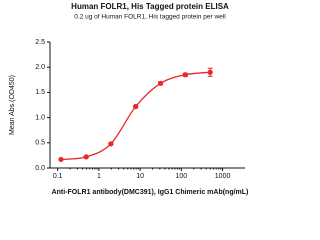 The height and width of the screenshot is (240, 320). What do you see at coordinates (99, 176) in the screenshot?
I see `x-tick-label: 1` at bounding box center [99, 176].